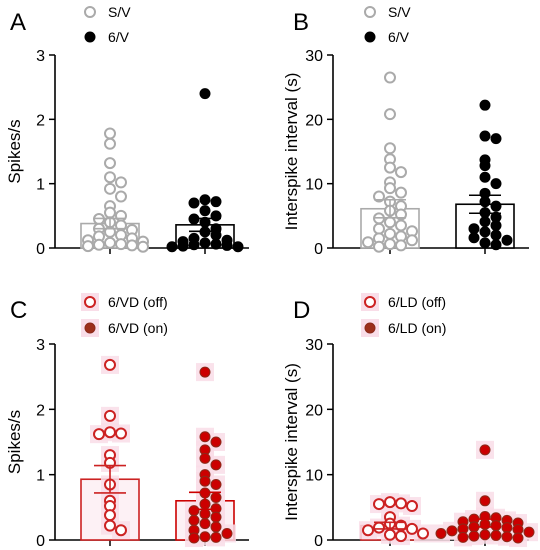 Image resolution: width=540 pixels, height=550 pixels. What do you see at coordinates (14, 442) in the screenshot?
I see `panel-c-ylabel: Spikes/s` at bounding box center [14, 442].